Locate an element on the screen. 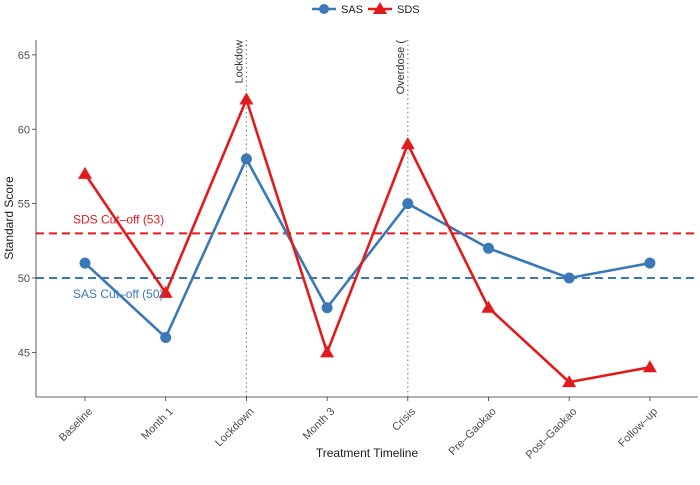 The height and width of the screenshot is (485, 700). x-tick-label-6: Post–Gaokao is located at coordinates (552, 434).